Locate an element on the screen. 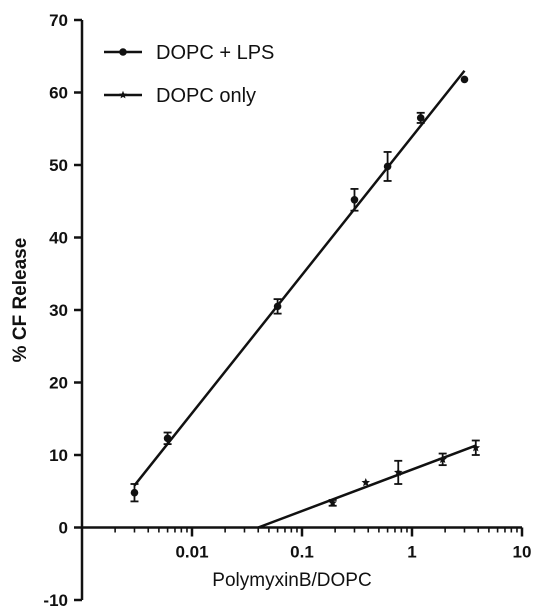 Image resolution: width=537 pixels, height=607 pixels. y-tick-label: 60 is located at coordinates (58, 93).